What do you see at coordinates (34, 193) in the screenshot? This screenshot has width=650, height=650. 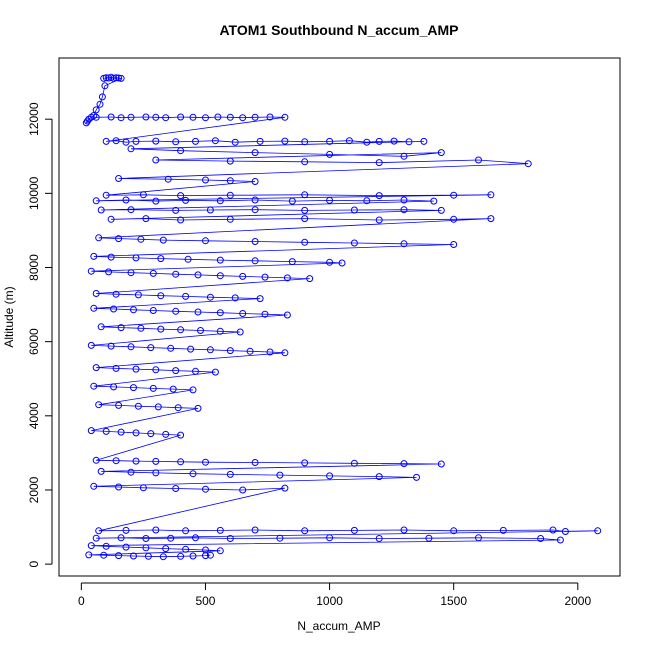 I see `y-tick-label: 10000` at bounding box center [34, 193].